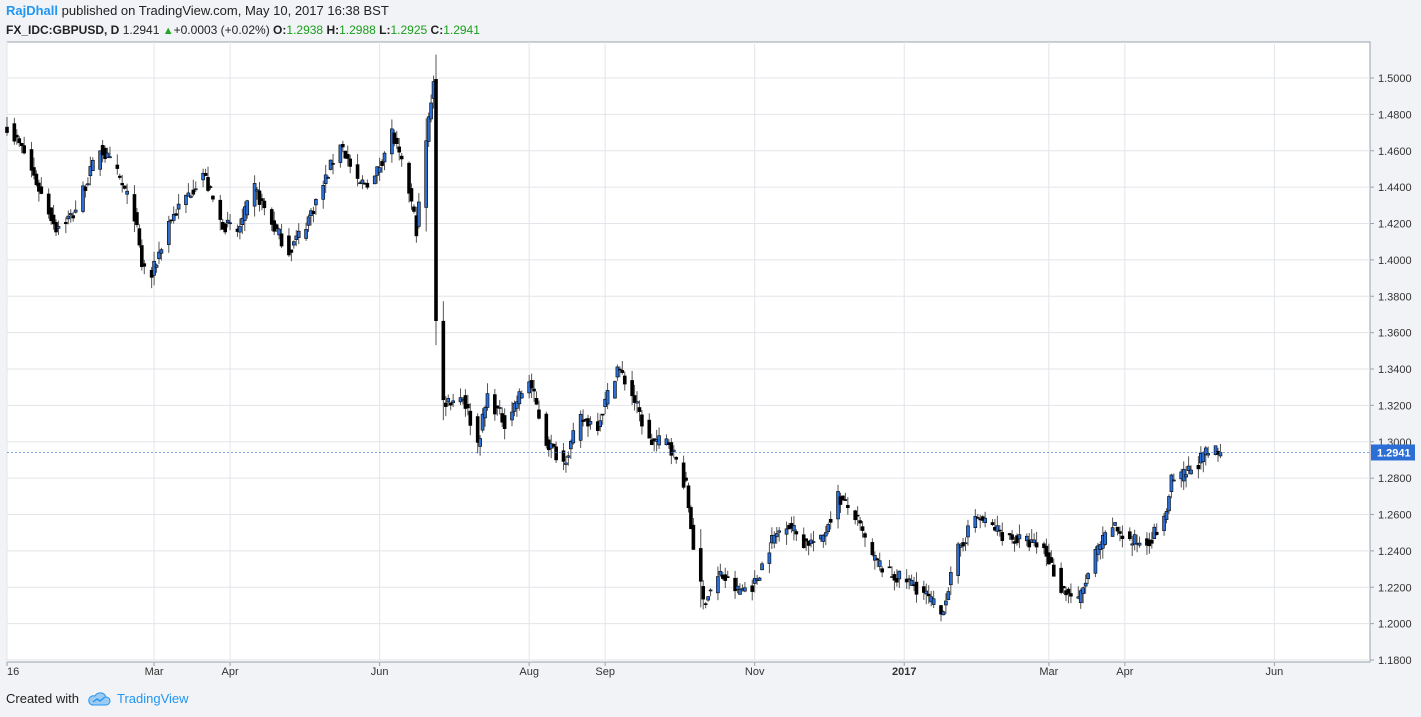 The height and width of the screenshot is (717, 1421). I want to click on y-tick-label: 1.4800, so click(1395, 115).